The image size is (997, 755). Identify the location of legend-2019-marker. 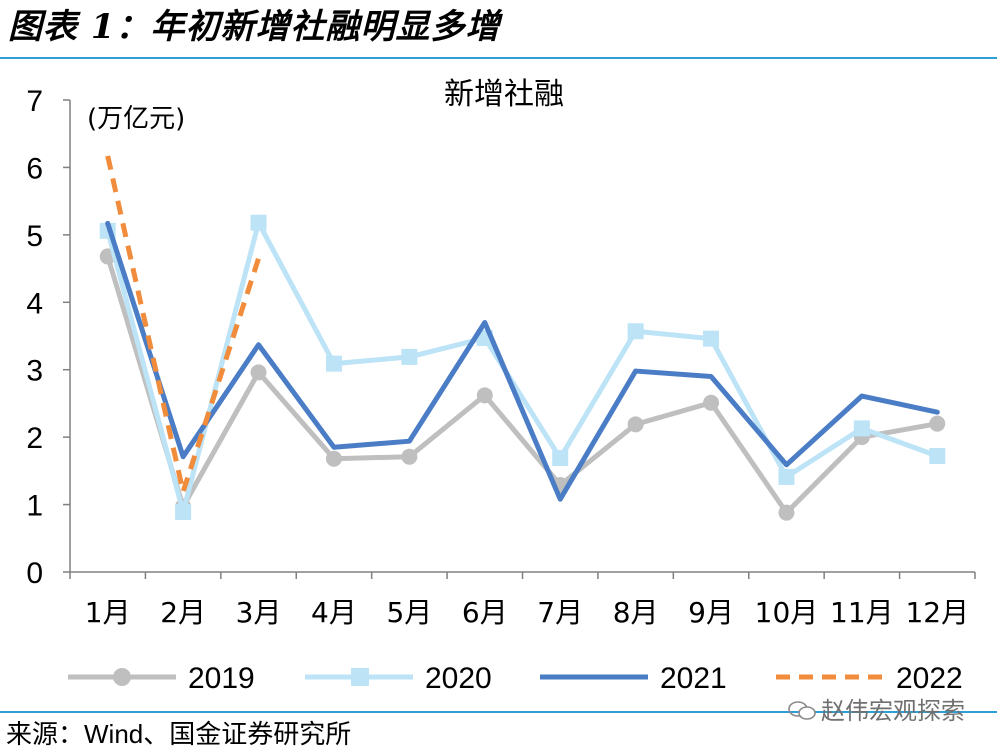
(122, 677).